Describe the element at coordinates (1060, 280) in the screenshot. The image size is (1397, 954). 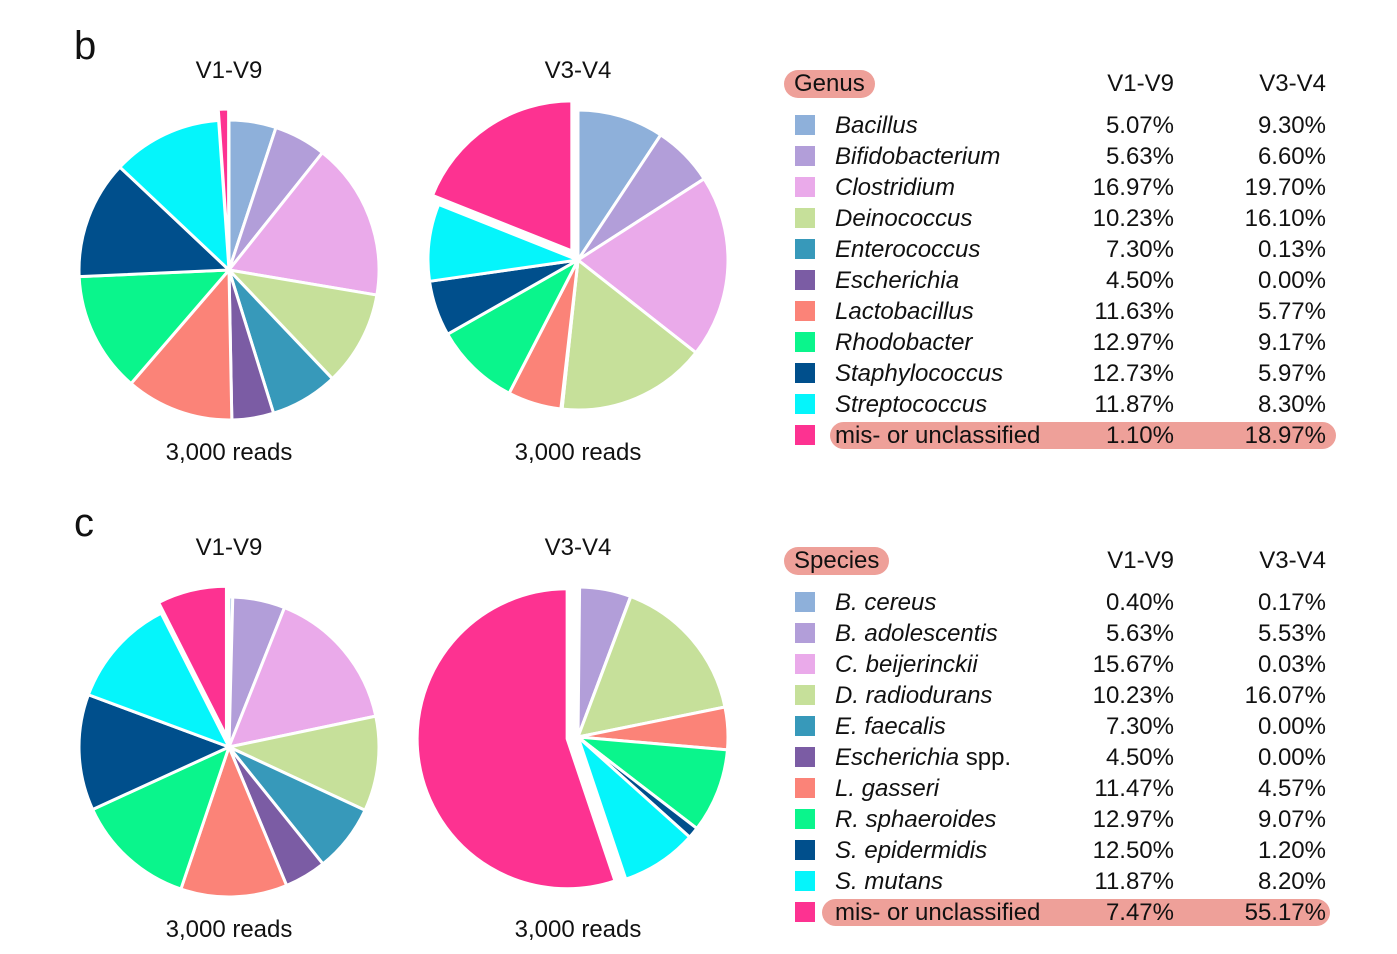
I see `legend-row-escherichia: Escherichia 4.50% 0.00%` at that location.